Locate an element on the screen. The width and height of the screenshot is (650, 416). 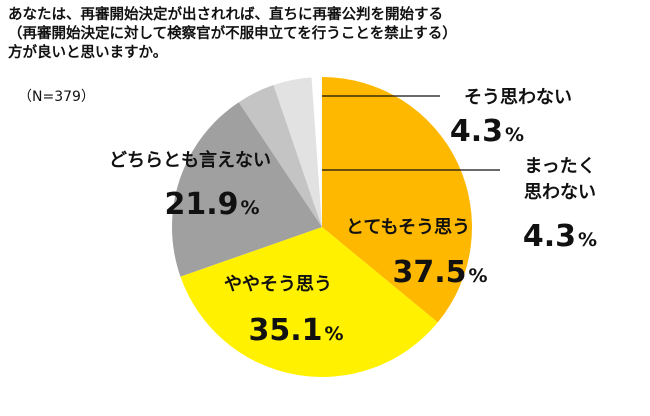
sample-size: （N=379） is located at coordinates (56, 97).